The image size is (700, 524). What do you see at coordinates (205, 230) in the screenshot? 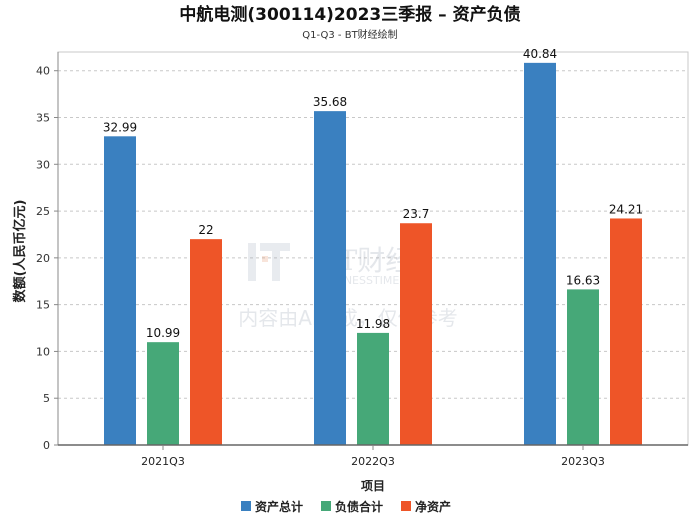
I see `data-label: 22` at bounding box center [205, 230].